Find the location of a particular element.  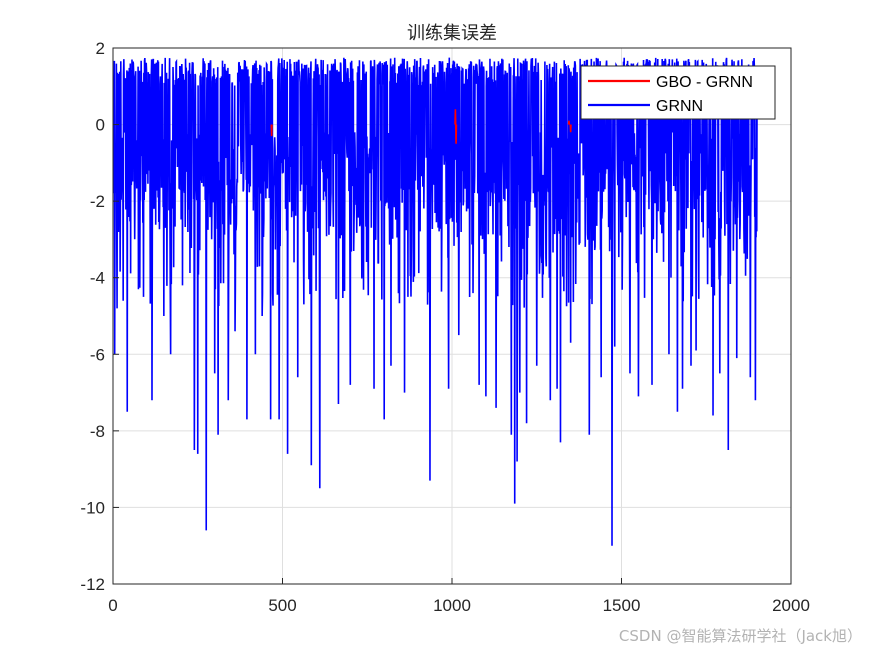

x-tick-label: 1000 is located at coordinates (452, 605).